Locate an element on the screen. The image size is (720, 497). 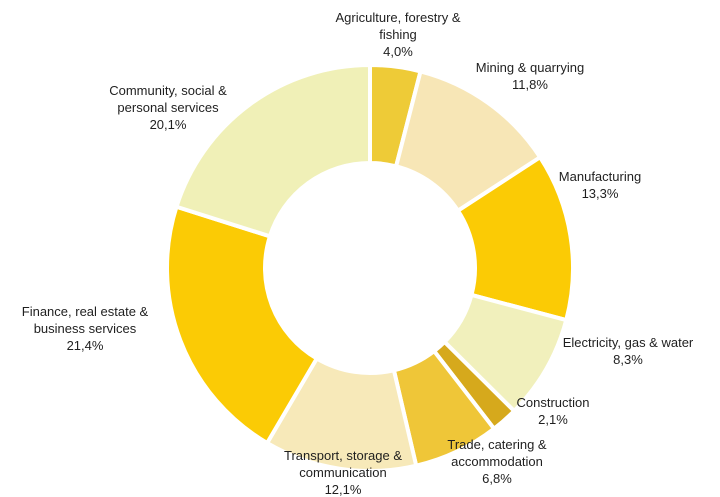
slice-name-4: Construction is located at coordinates (553, 402).